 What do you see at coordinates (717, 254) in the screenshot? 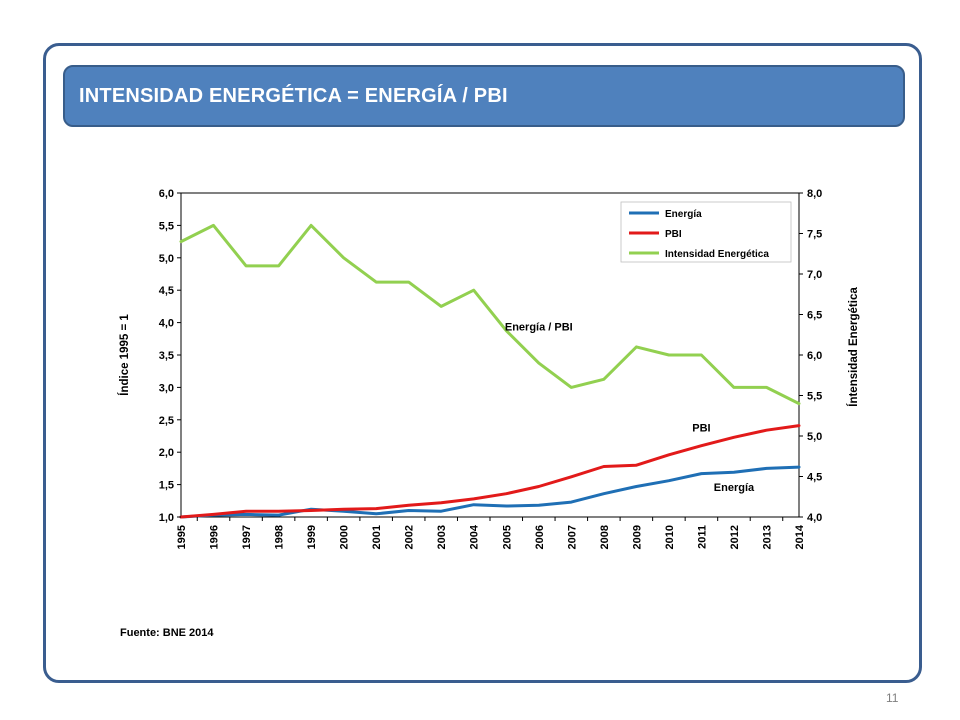
I see `legend-label: Intensidad Energética` at bounding box center [717, 254].